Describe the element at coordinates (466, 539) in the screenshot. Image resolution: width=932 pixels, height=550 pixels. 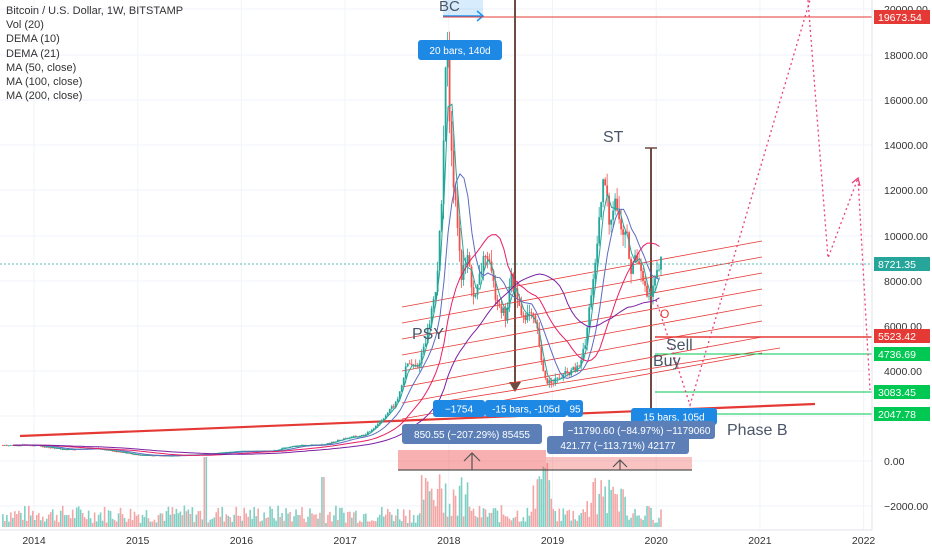
I see `time-axis: 2014 2015 2016 2017 2018 2019 2020 2021 2022` at that location.